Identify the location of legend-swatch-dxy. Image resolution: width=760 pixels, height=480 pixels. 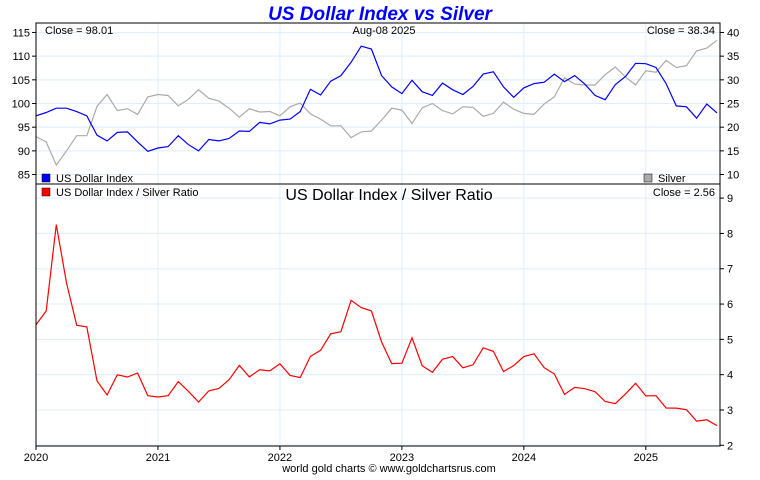
(46, 178).